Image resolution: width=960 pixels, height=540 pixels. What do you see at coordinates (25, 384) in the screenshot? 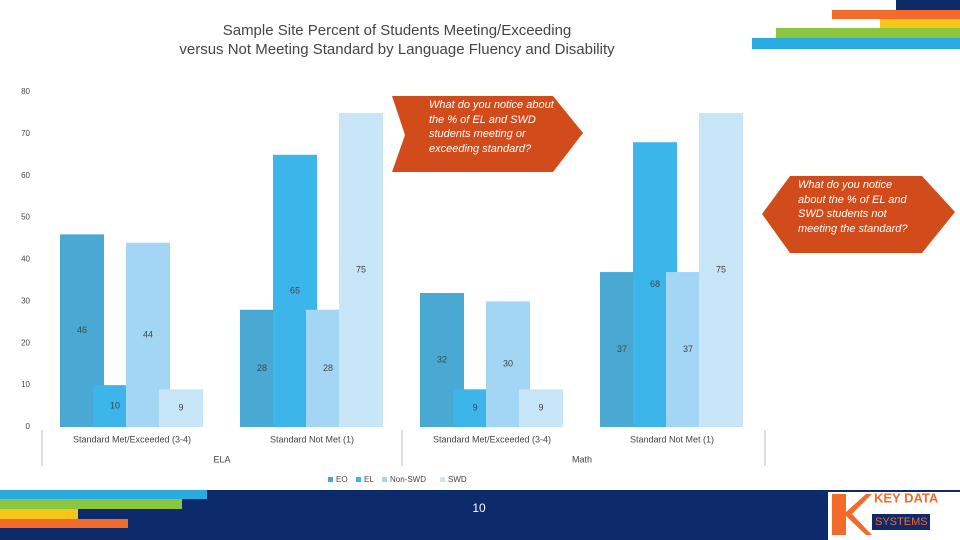
I see `y-tick-label: 10` at bounding box center [25, 384].